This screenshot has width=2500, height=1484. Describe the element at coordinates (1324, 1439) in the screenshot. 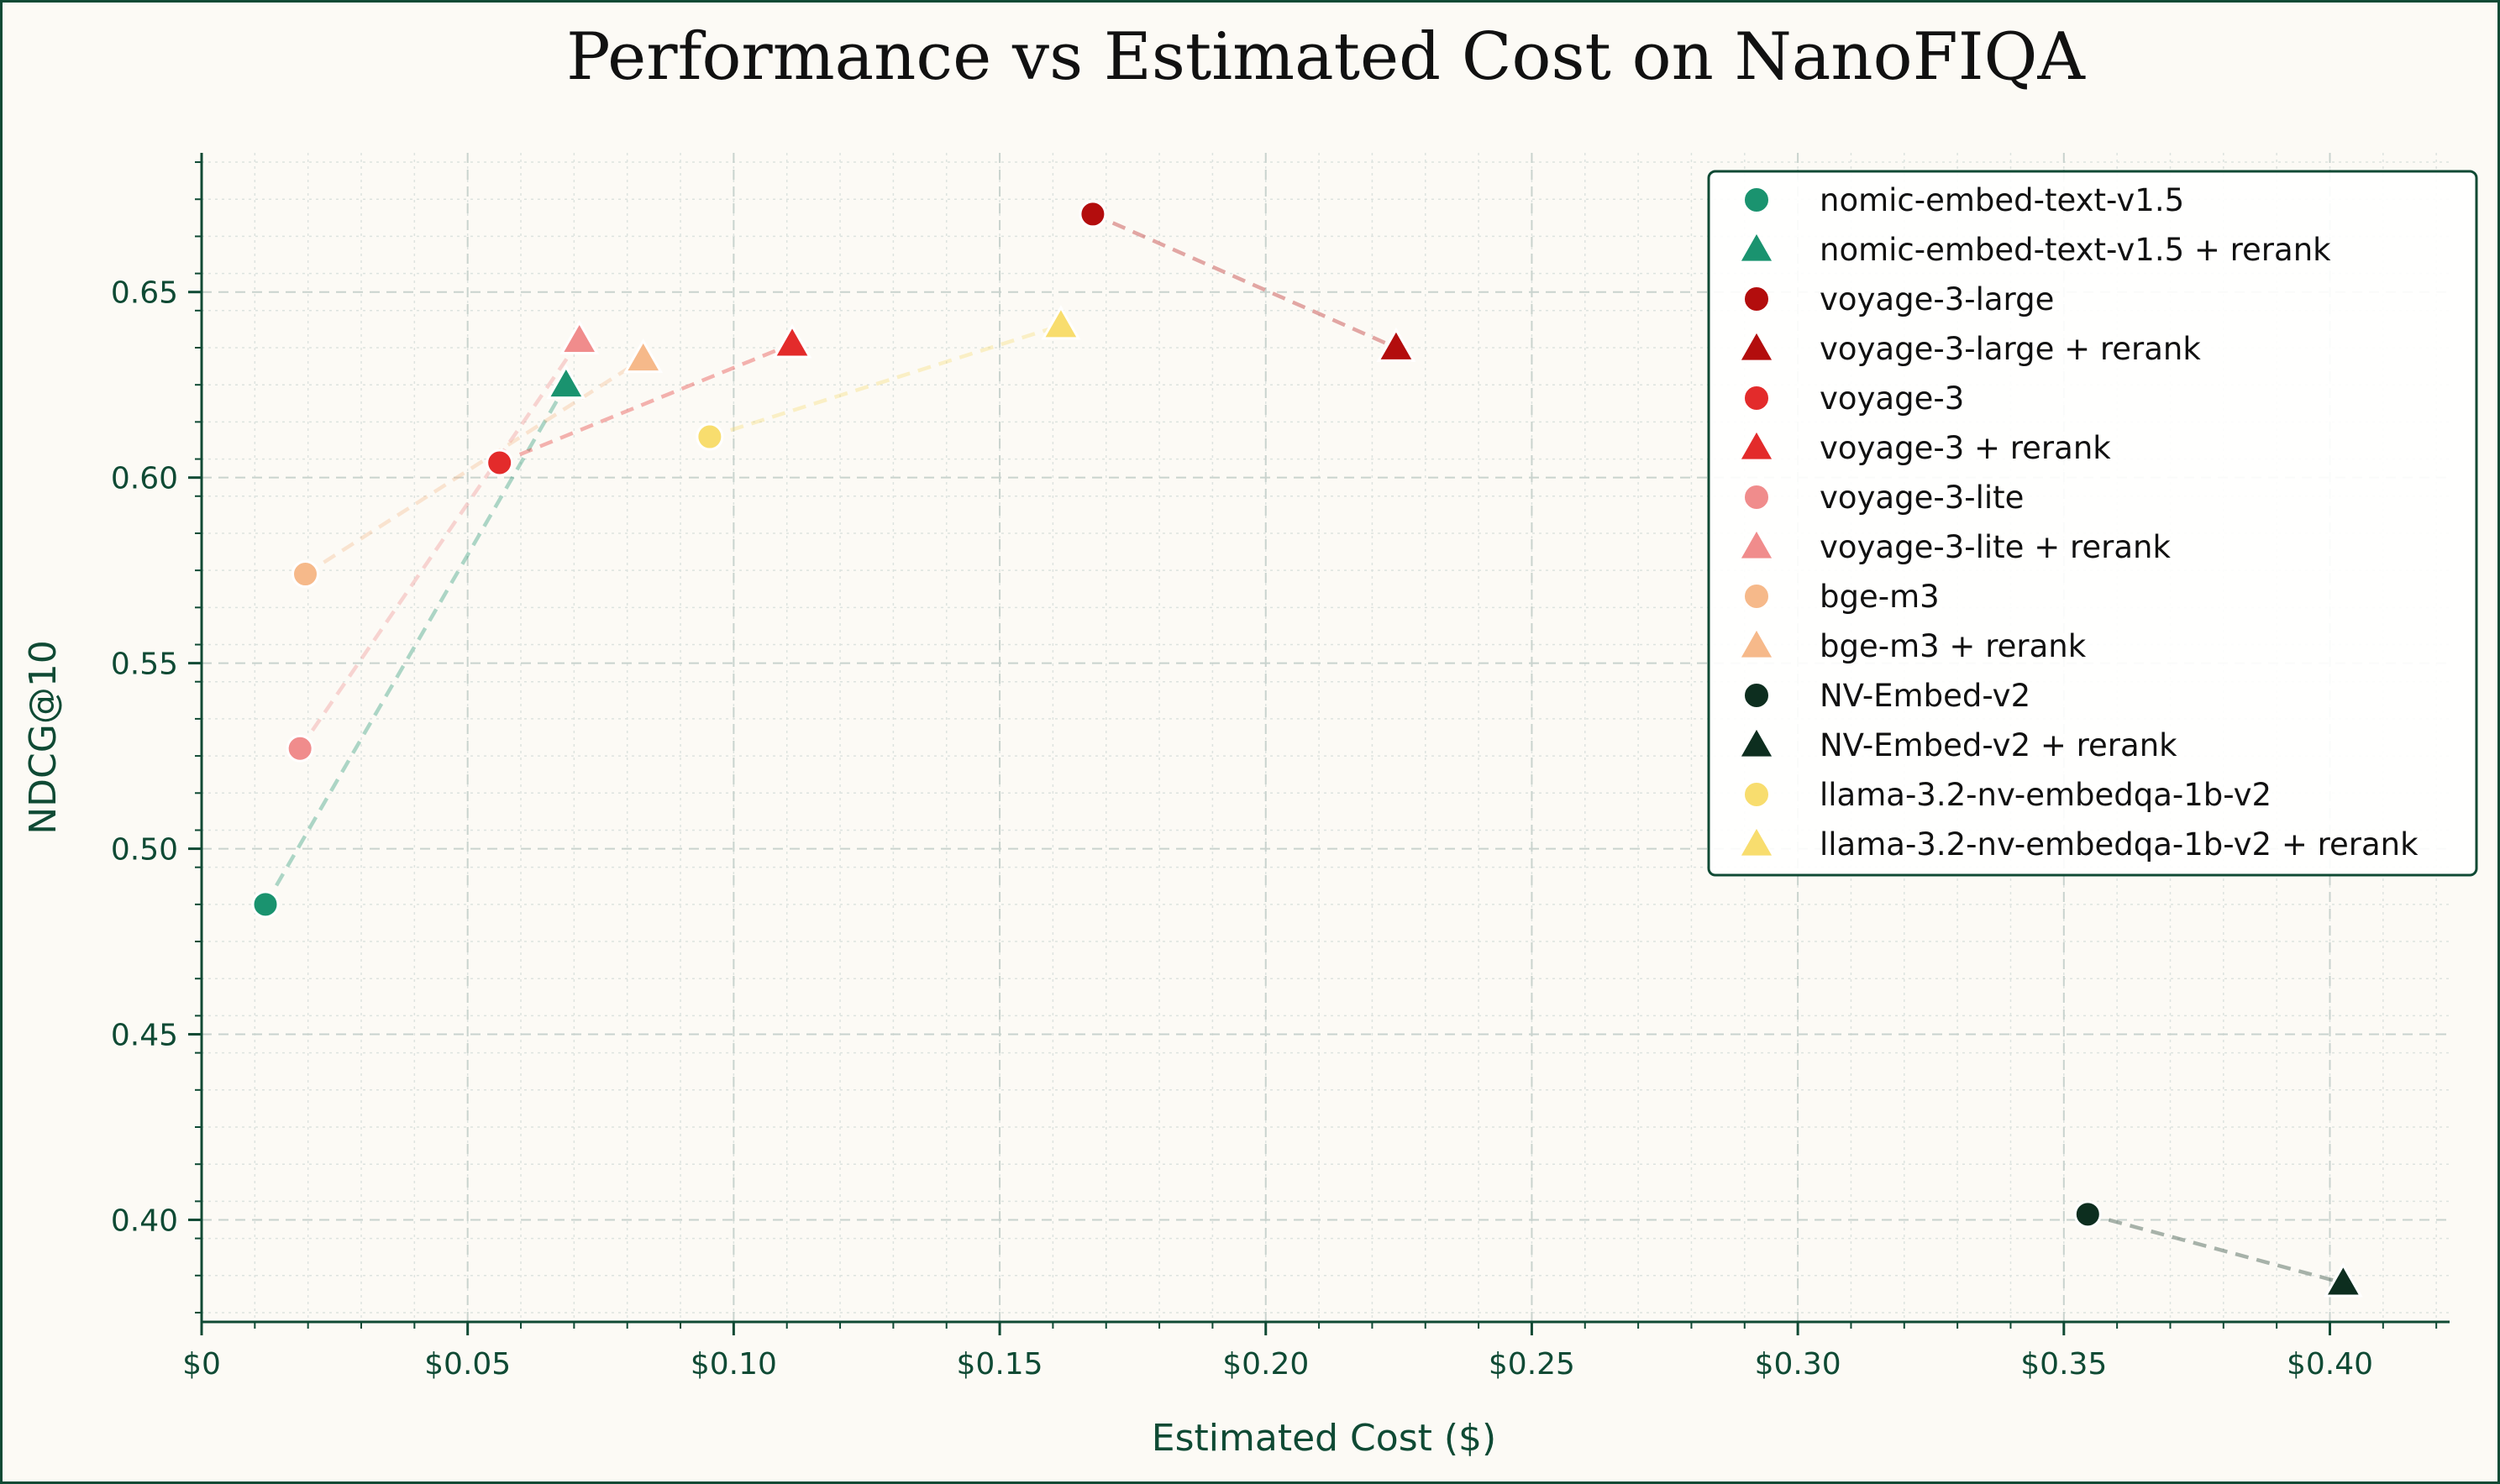

I see `x-axis-label: Estimated Cost ($)` at that location.